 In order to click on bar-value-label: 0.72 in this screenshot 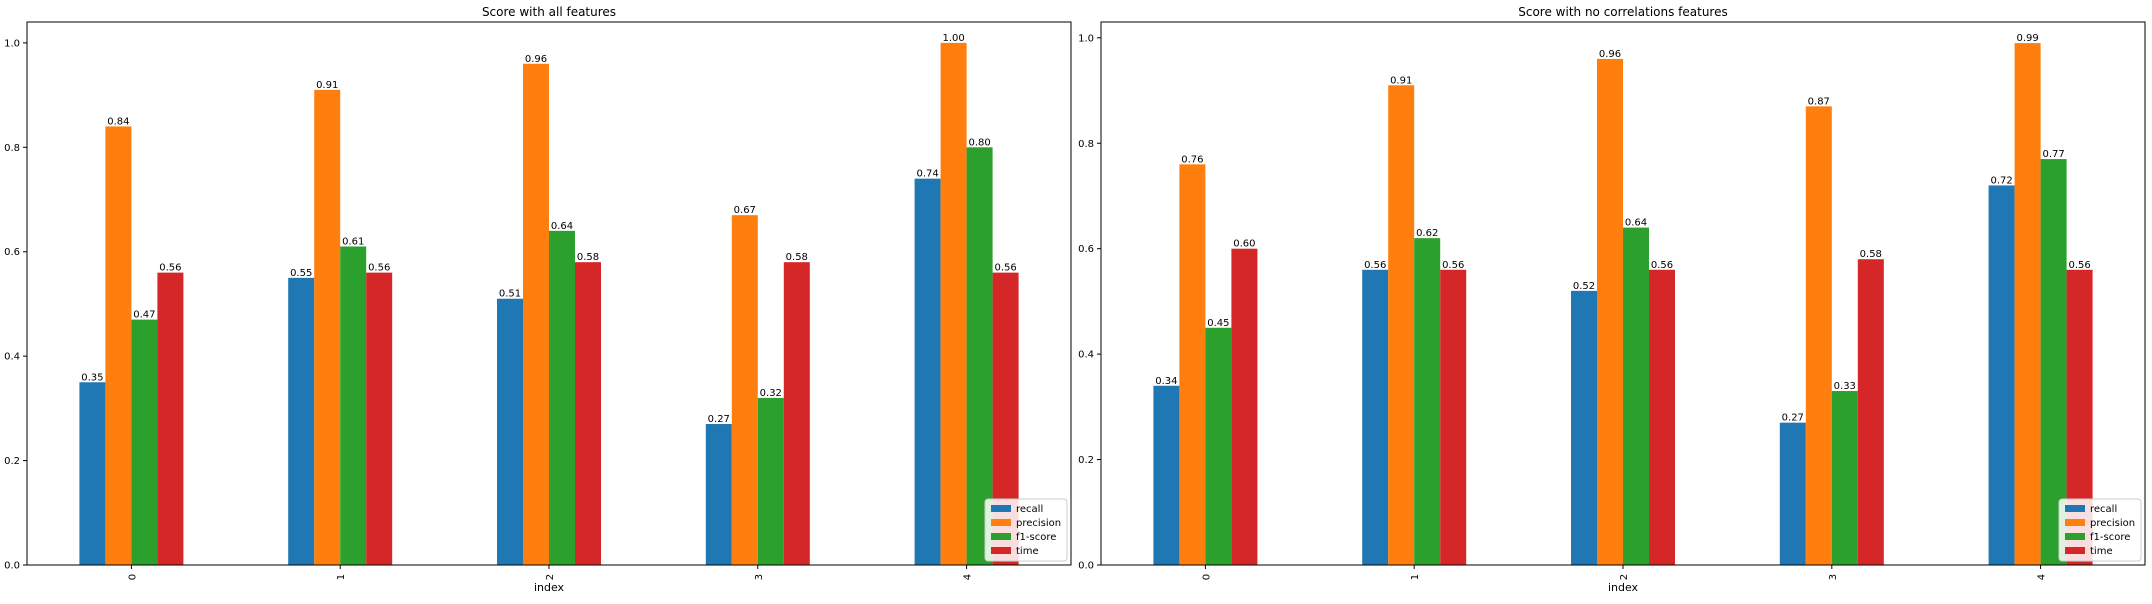, I will do `click(2001, 180)`.